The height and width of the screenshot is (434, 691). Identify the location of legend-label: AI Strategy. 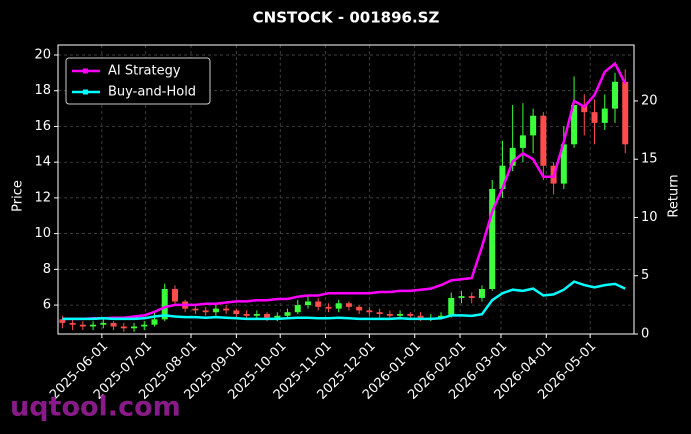
(144, 71).